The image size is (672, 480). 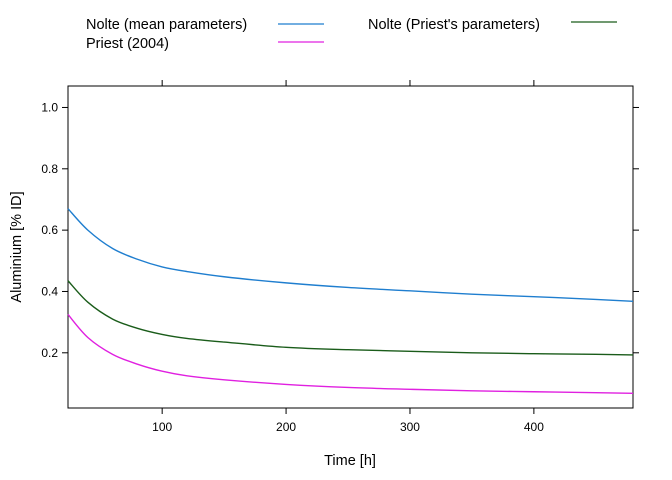 What do you see at coordinates (410, 427) in the screenshot?
I see `x-tick-label: 300` at bounding box center [410, 427].